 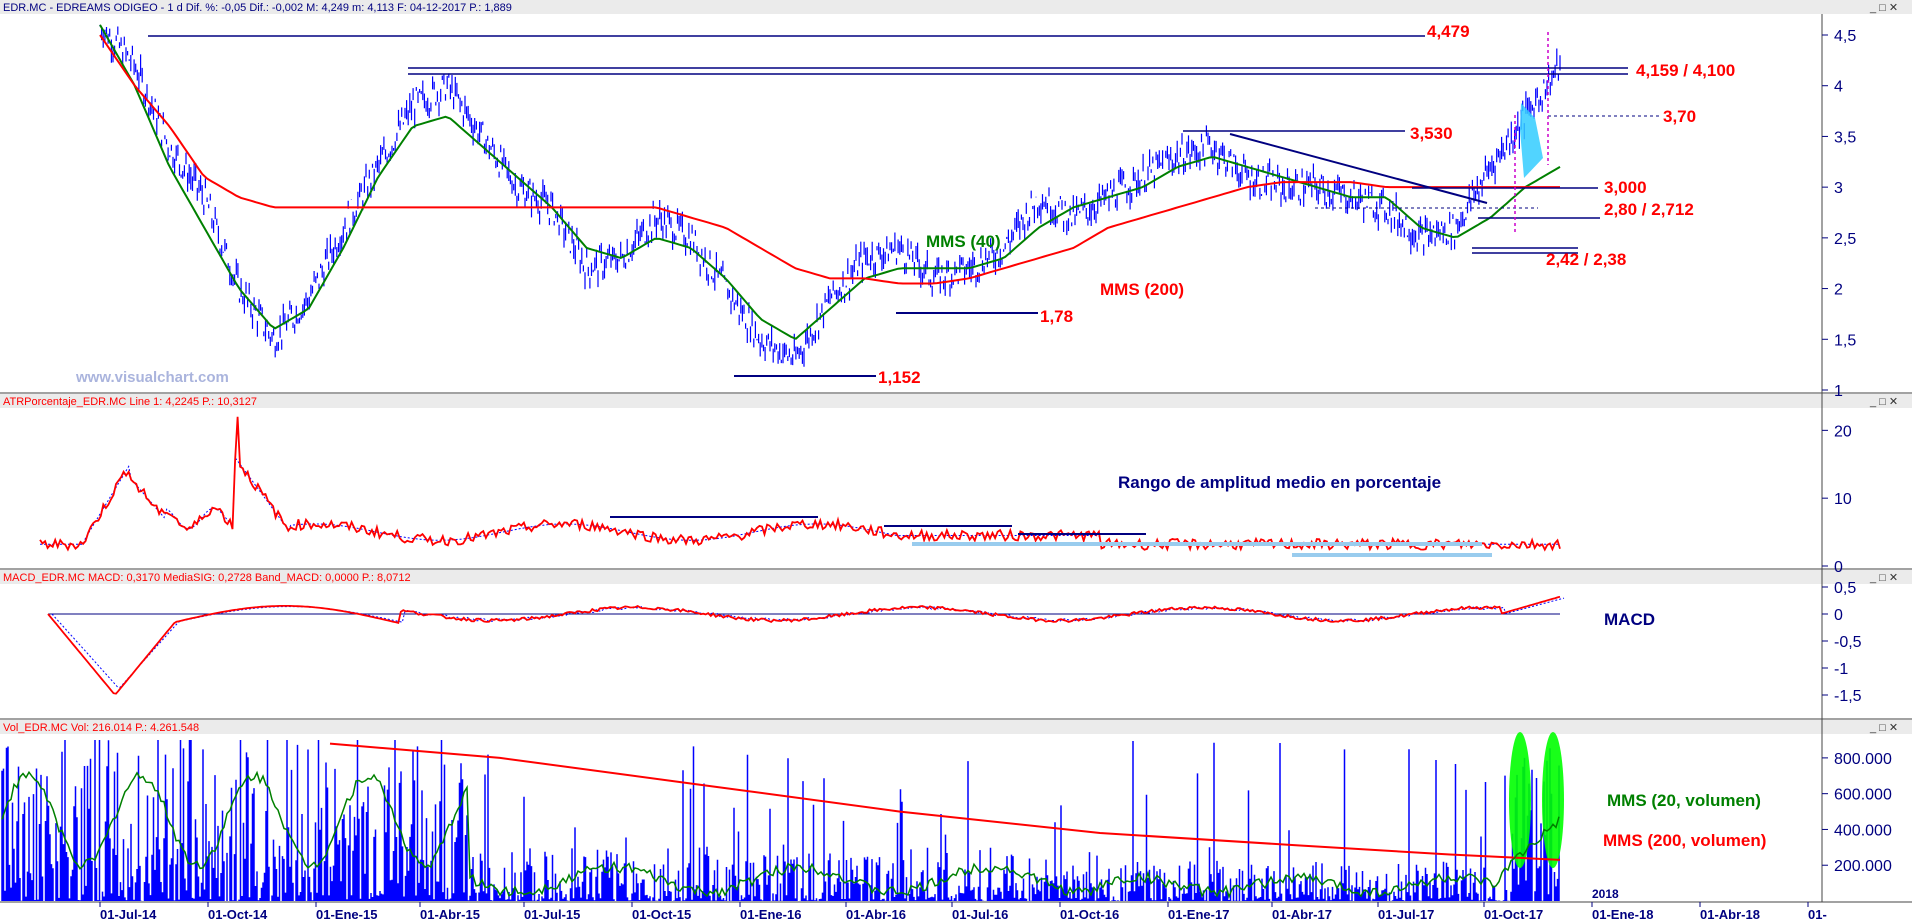 What do you see at coordinates (1679, 116) in the screenshot?
I see `label-370: 3,70` at bounding box center [1679, 116].